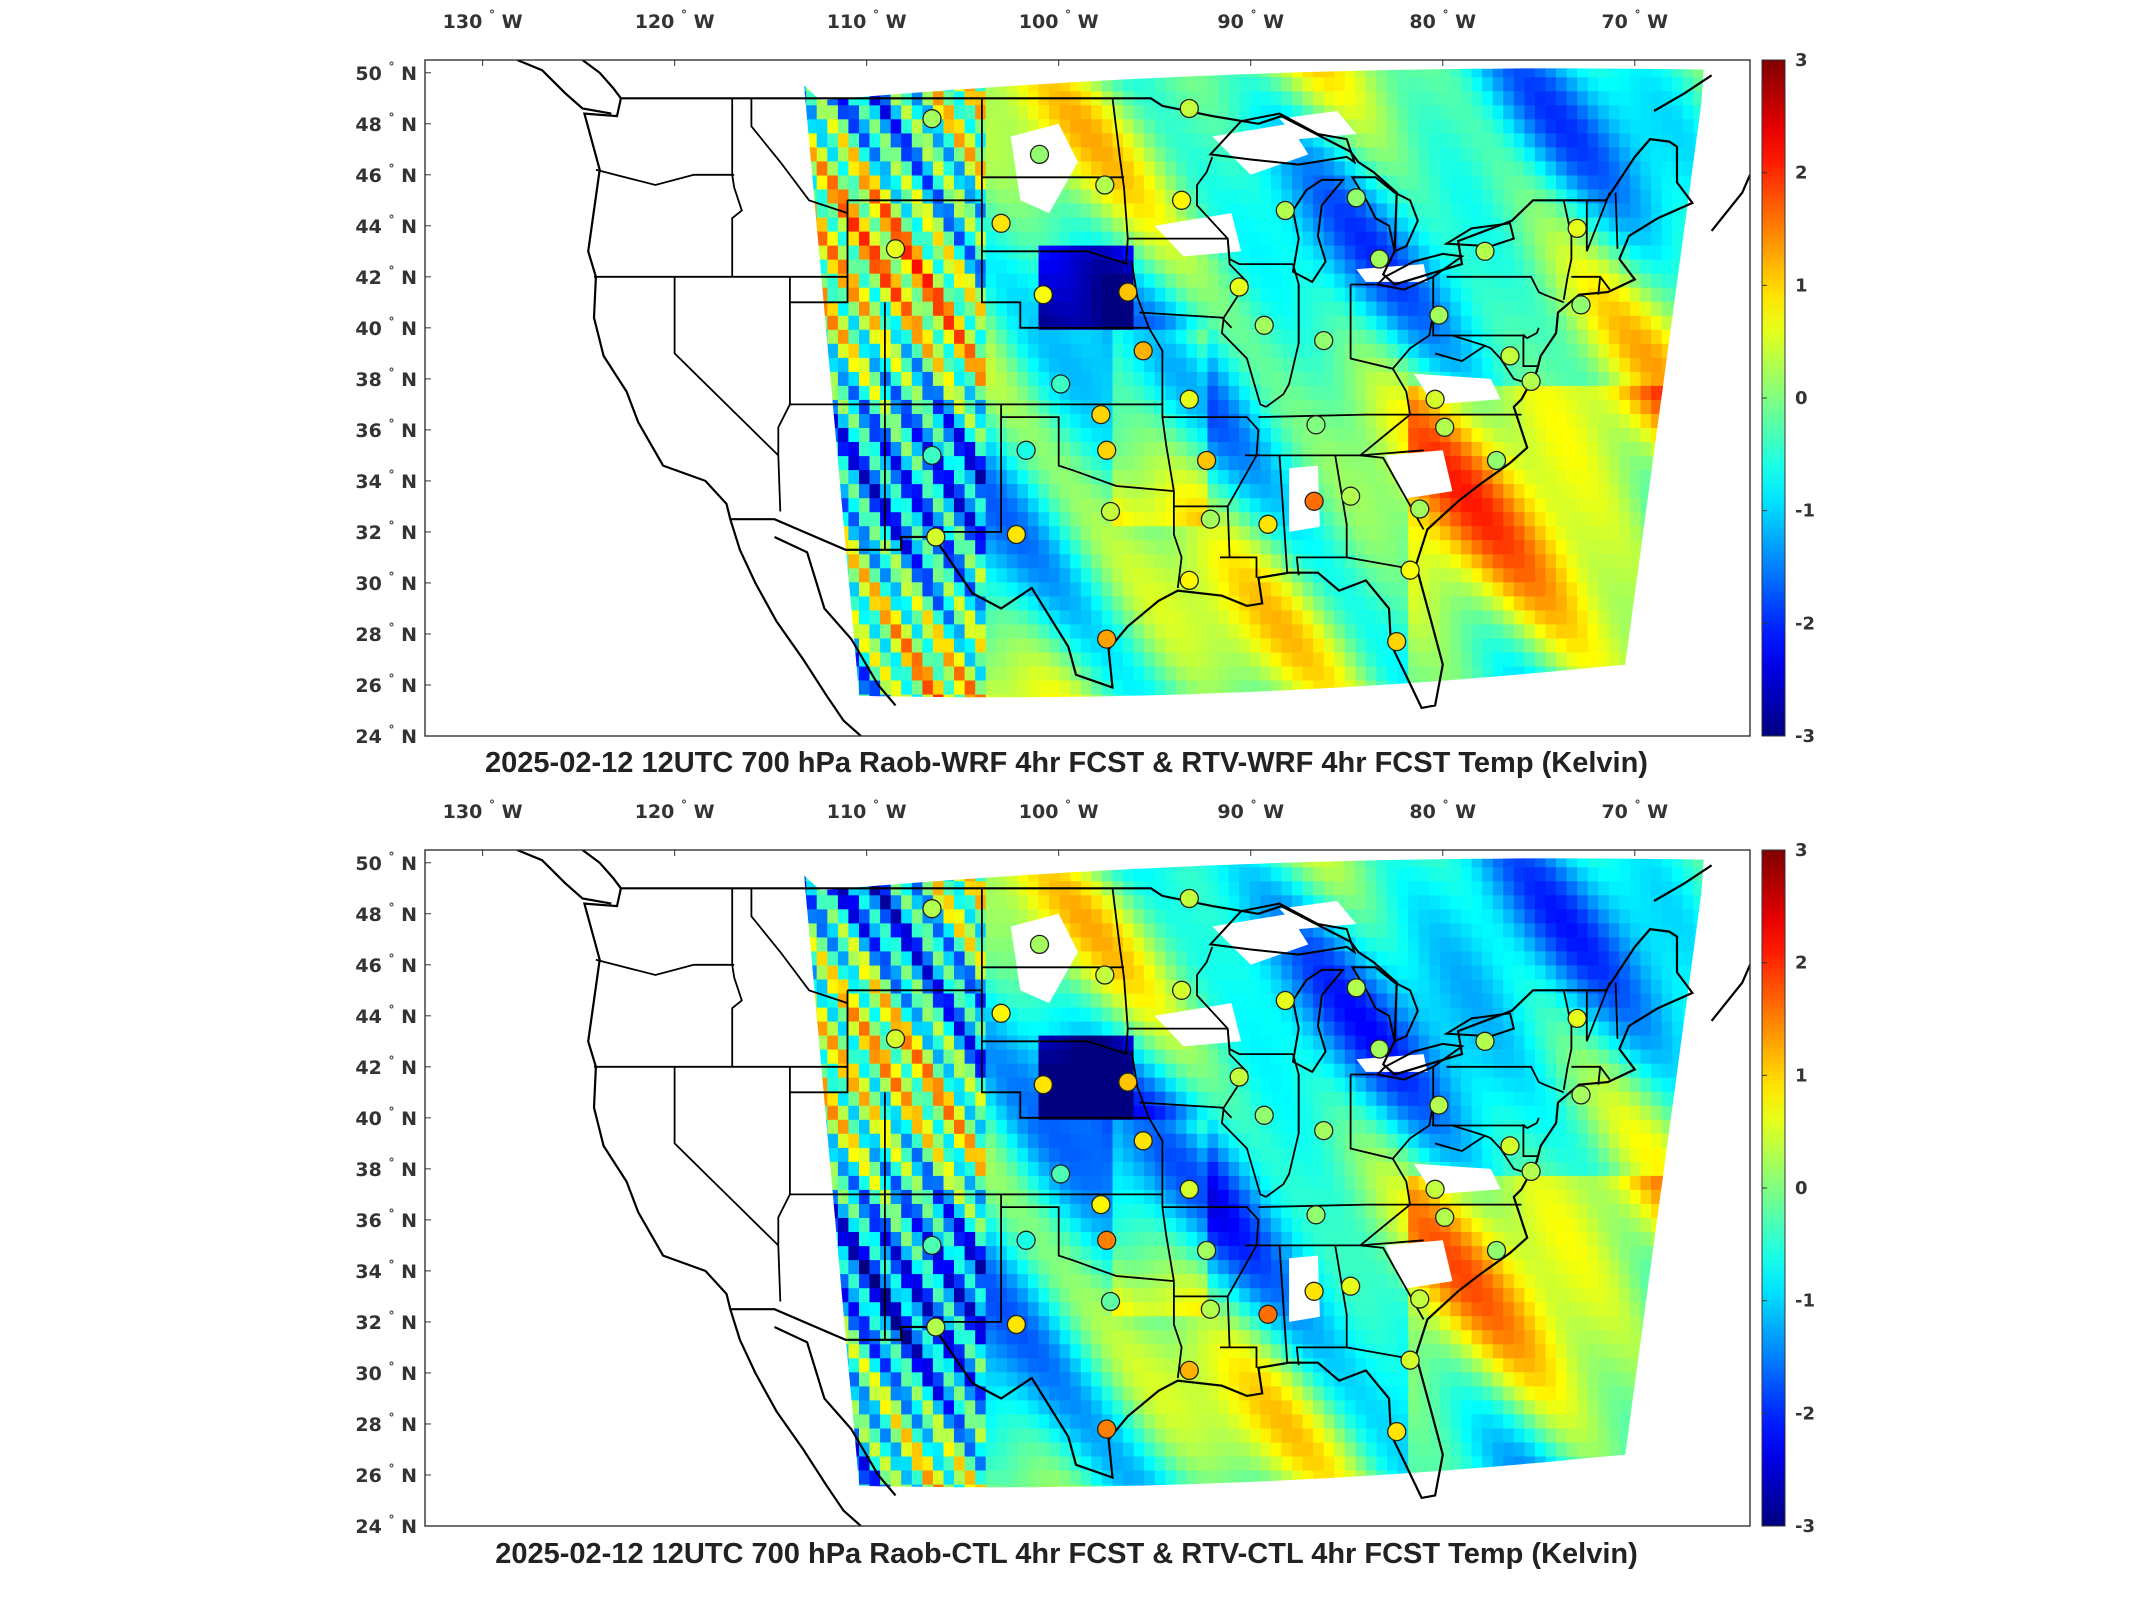 This screenshot has width=2133, height=1600. What do you see at coordinates (386, 1423) in the screenshot?
I see `lat-tick-label: 28 ° N` at bounding box center [386, 1423].